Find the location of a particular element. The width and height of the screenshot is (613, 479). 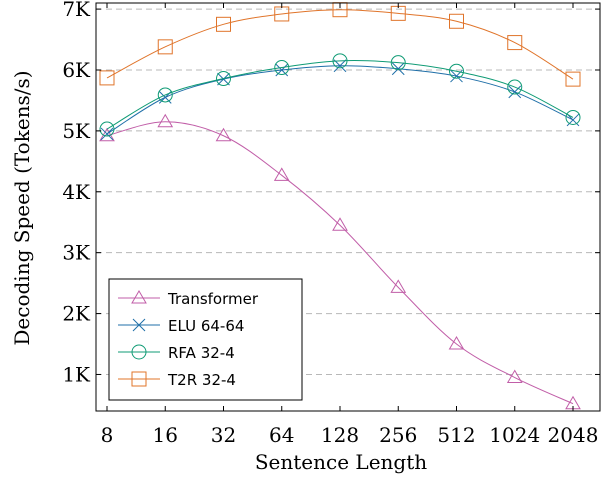

x-tick-label: 128 is located at coordinates (340, 435).